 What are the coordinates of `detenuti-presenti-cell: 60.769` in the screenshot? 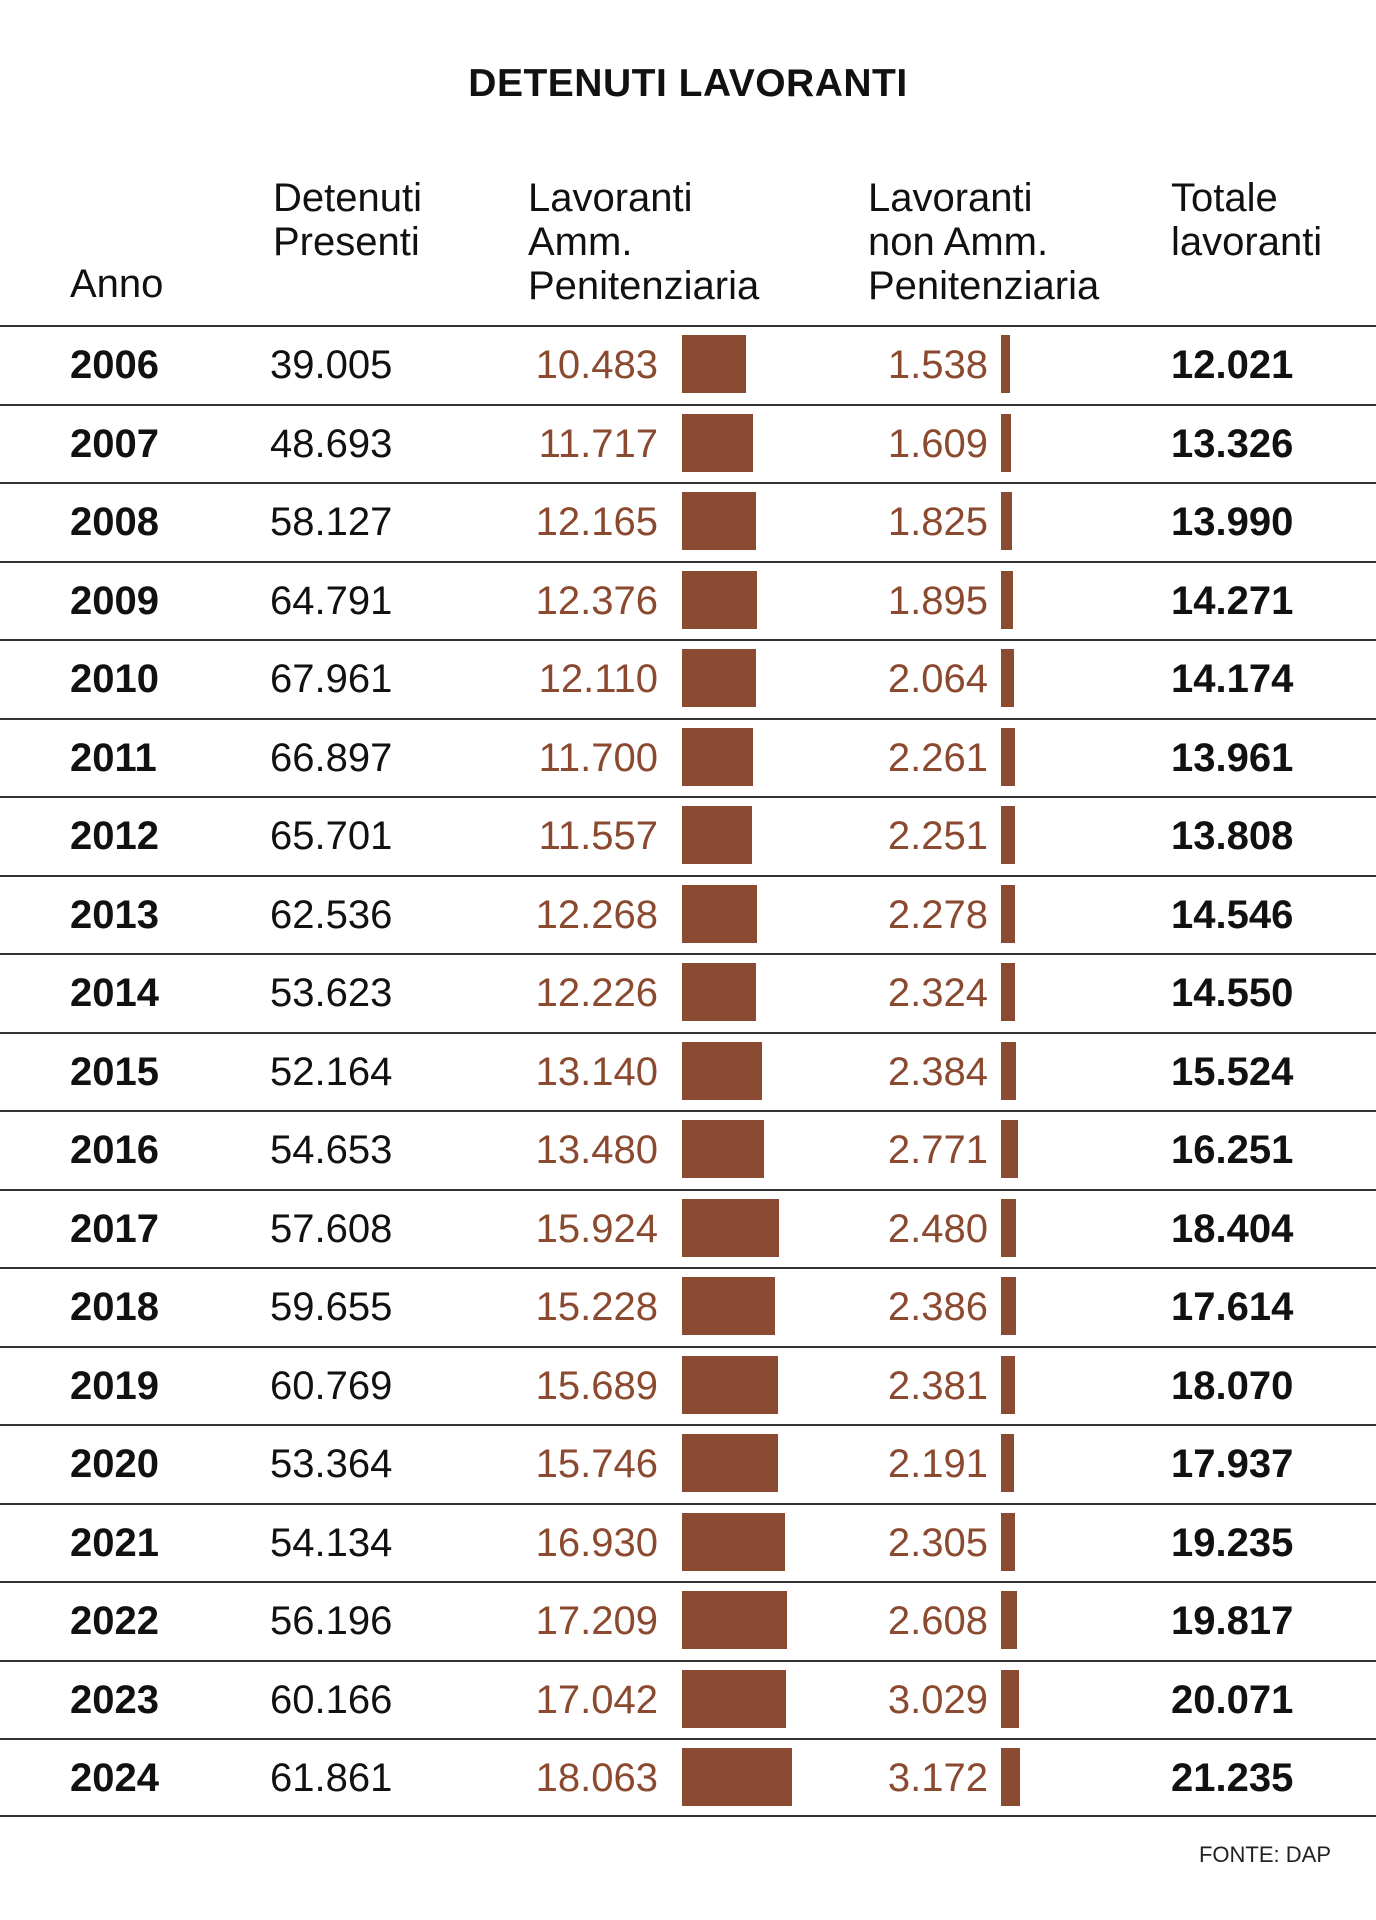 It's located at (331, 1385).